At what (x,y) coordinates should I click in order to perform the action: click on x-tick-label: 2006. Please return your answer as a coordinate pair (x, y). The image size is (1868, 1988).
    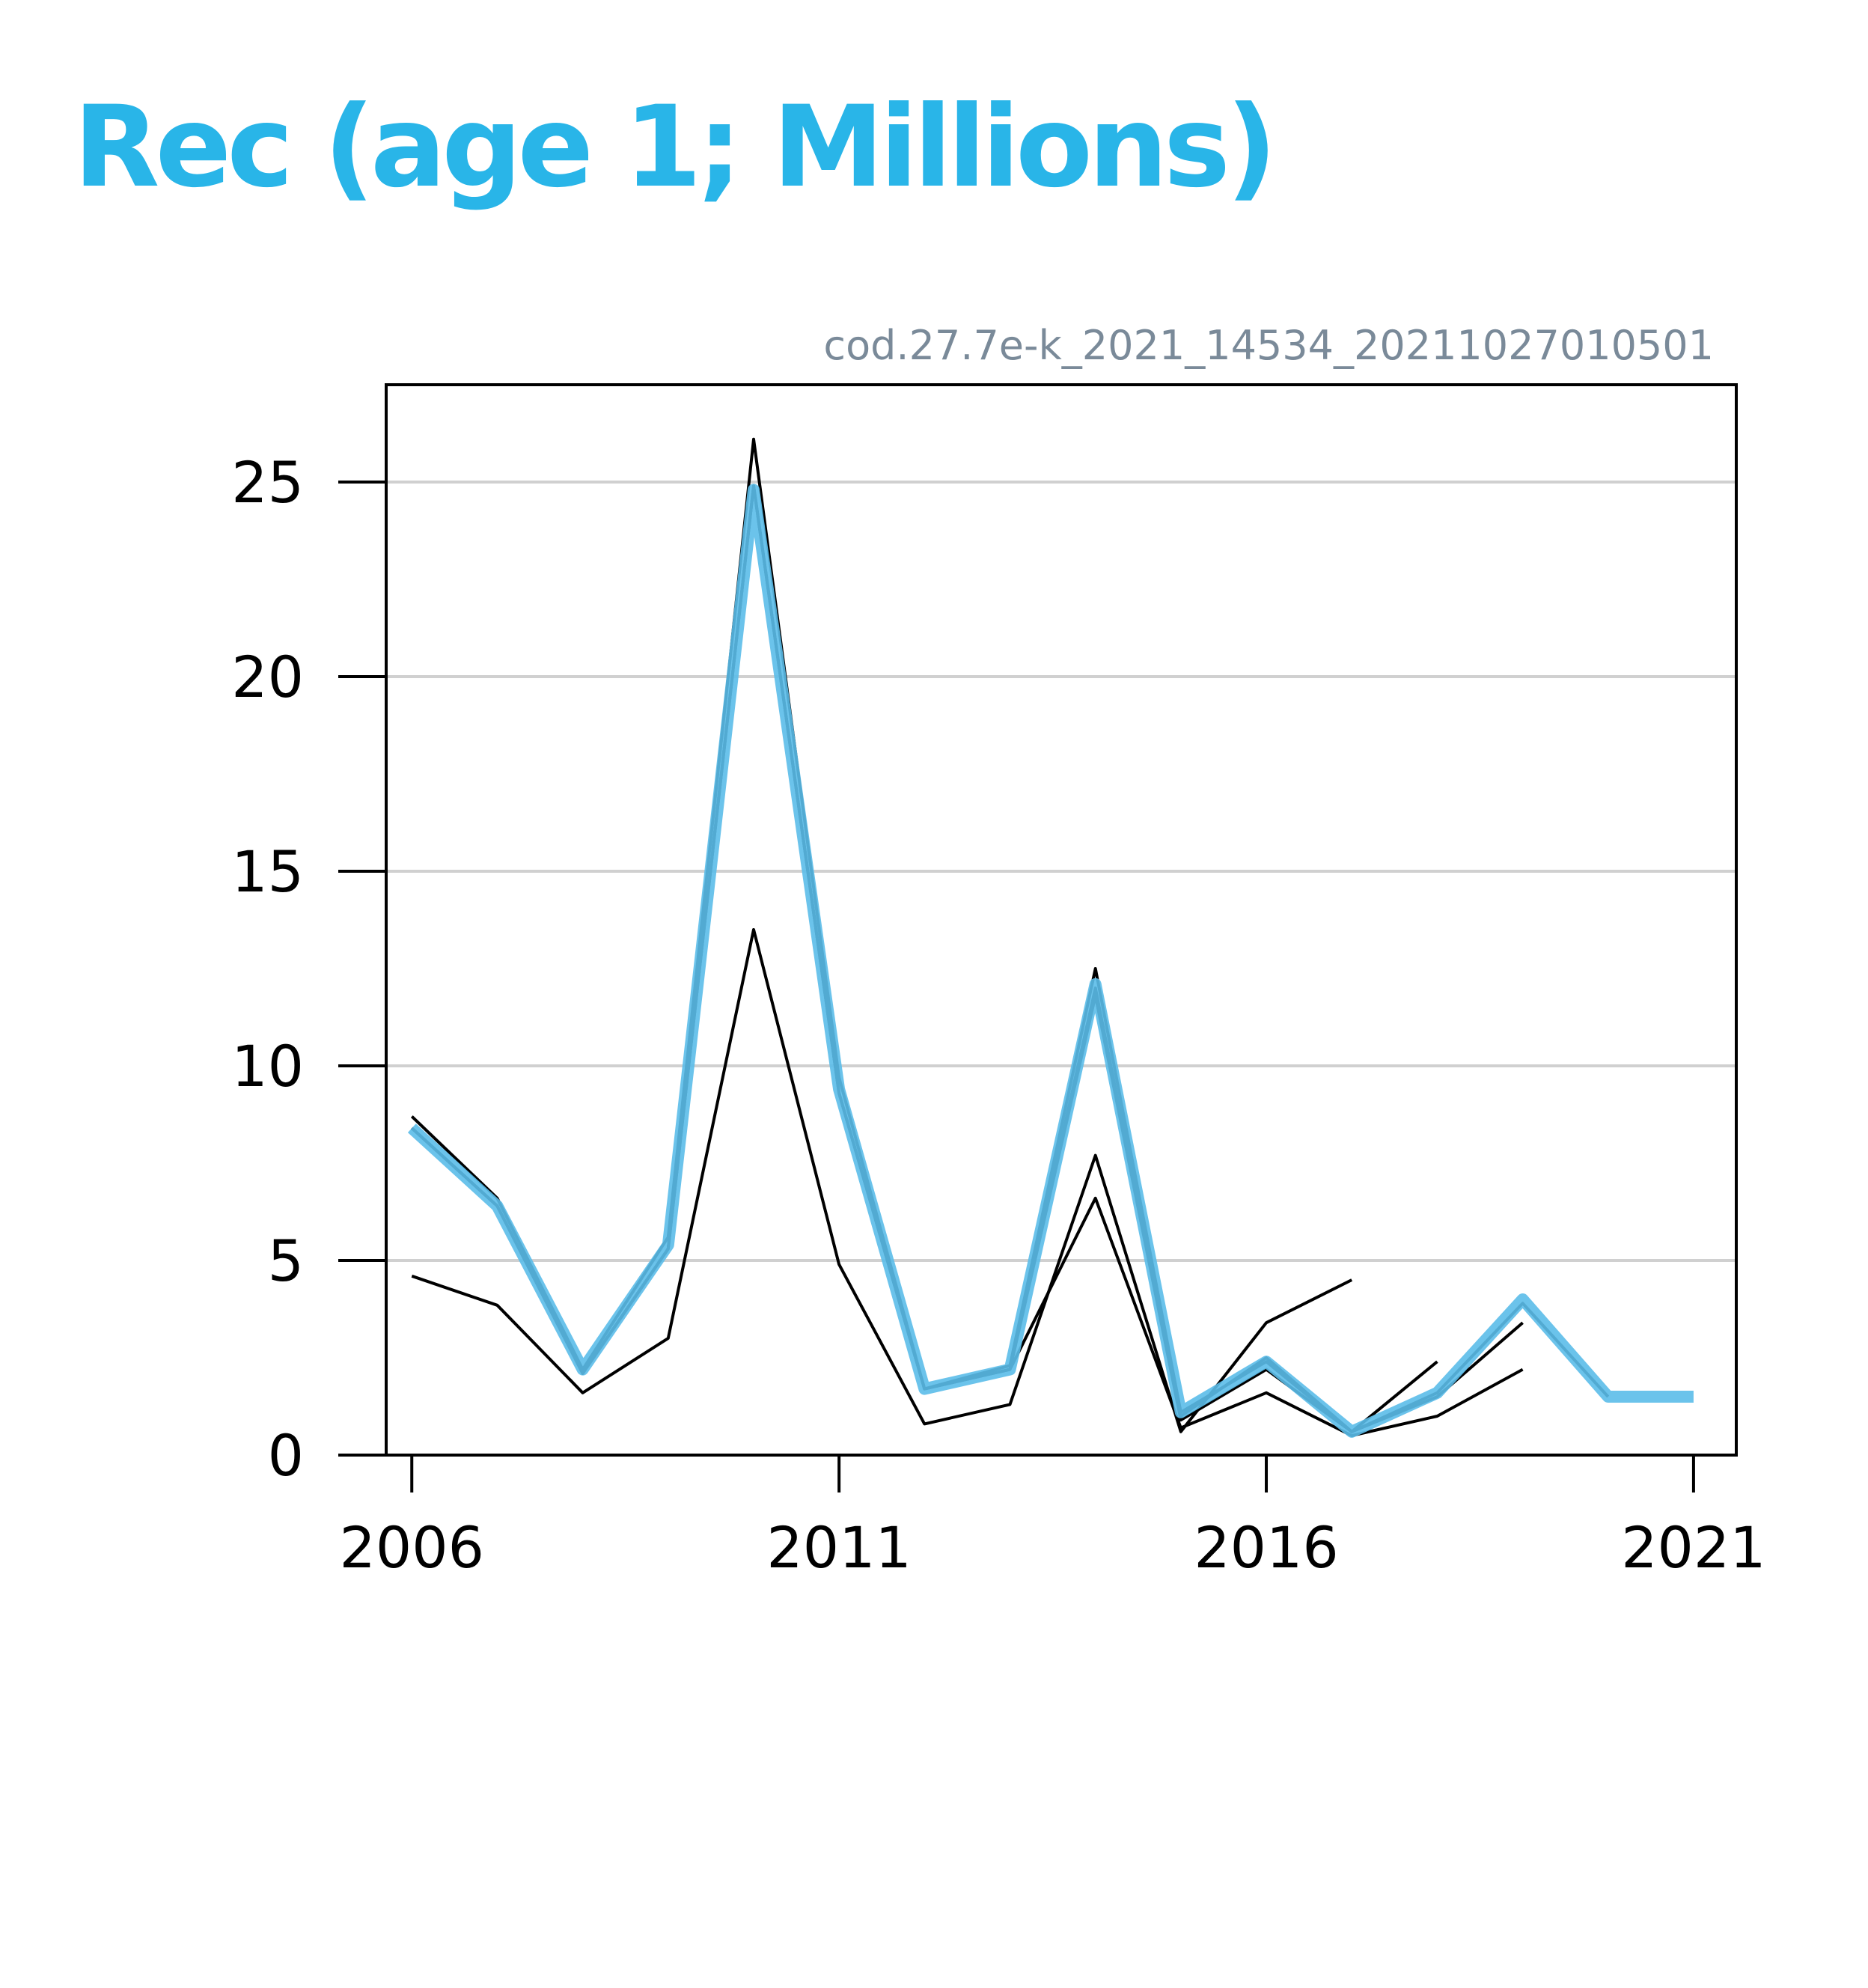
    Looking at the image, I should click on (412, 1548).